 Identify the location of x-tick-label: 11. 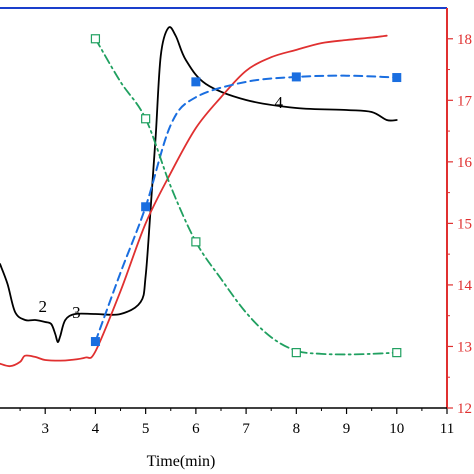
(447, 429).